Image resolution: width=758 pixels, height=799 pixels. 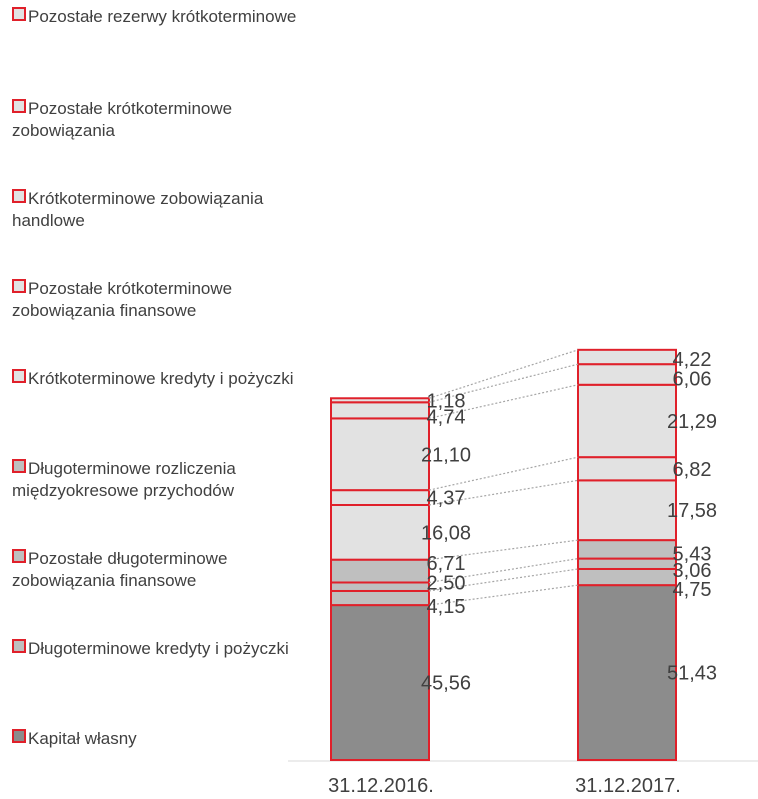 What do you see at coordinates (446, 684) in the screenshot?
I see `data-label: 45,56` at bounding box center [446, 684].